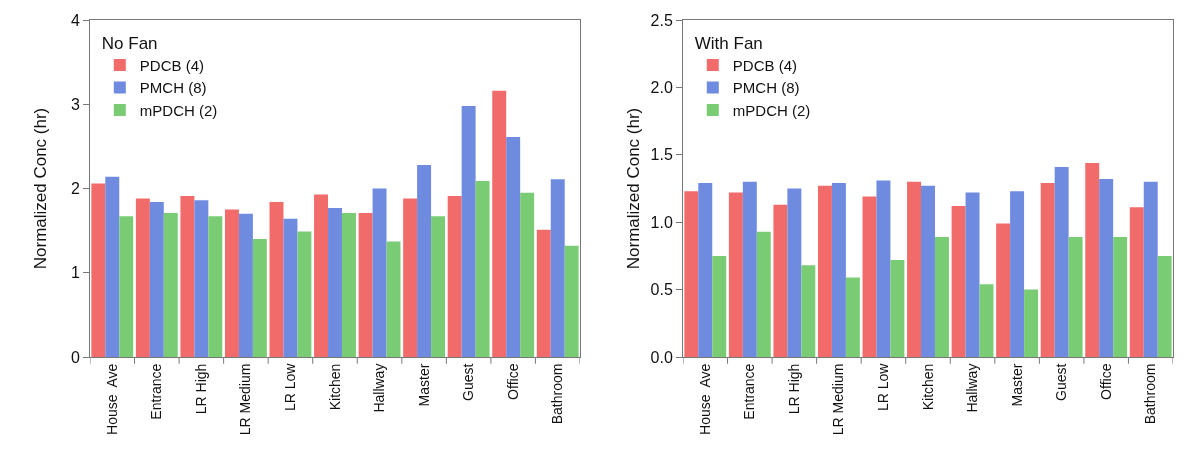  What do you see at coordinates (75, 20) in the screenshot?
I see `y-tick-label: 4` at bounding box center [75, 20].